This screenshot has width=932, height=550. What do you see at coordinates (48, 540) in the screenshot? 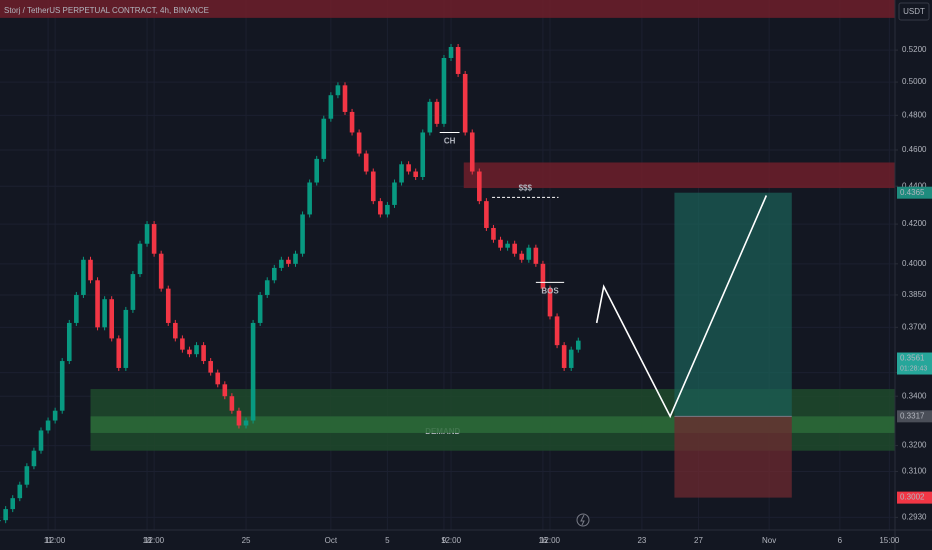
I see `x-tick-label: 11` at bounding box center [48, 540].